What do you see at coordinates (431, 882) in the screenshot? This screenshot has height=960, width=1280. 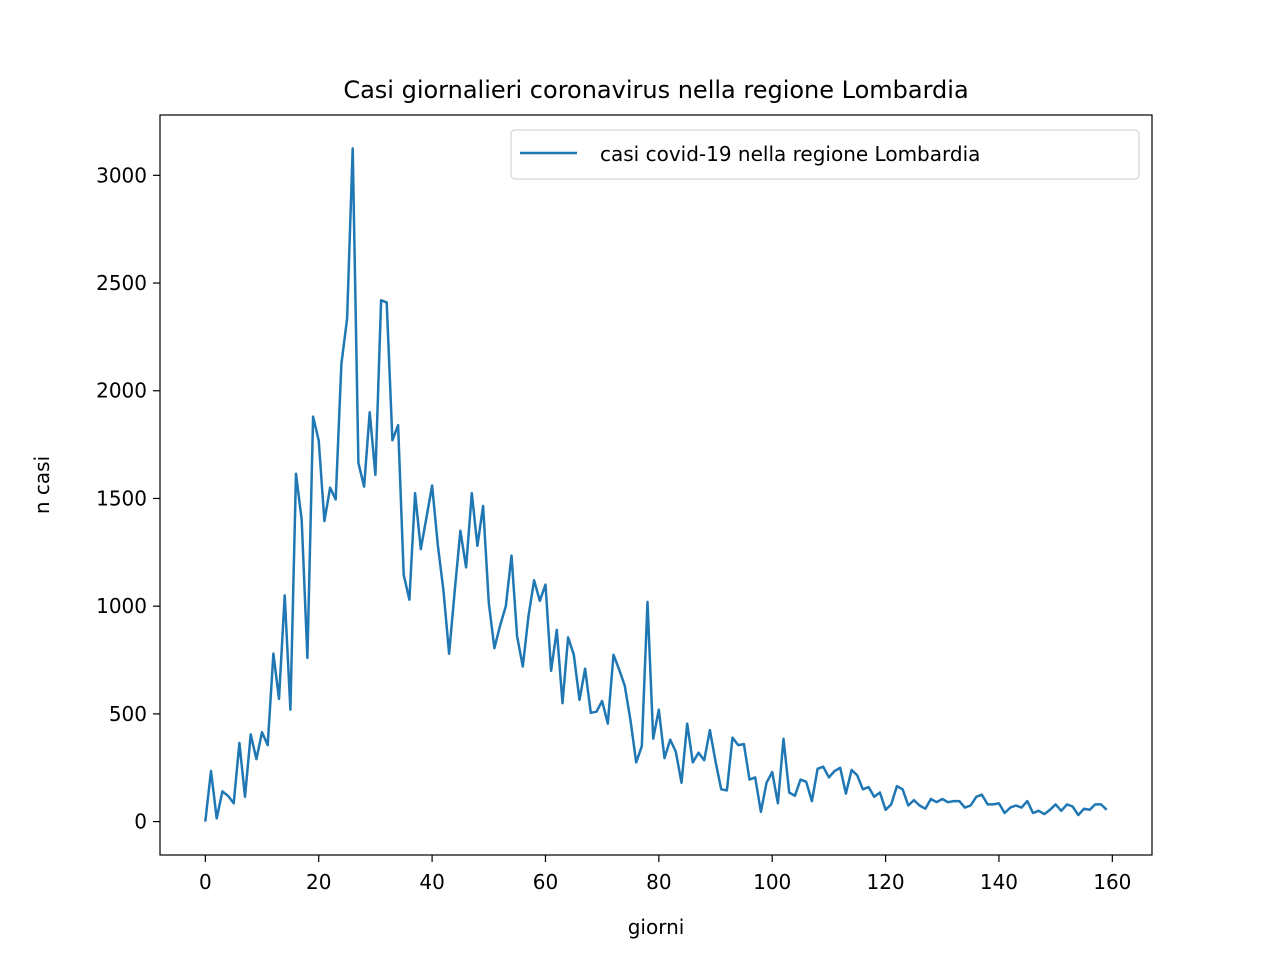 I see `x-tick-label: 40` at bounding box center [431, 882].